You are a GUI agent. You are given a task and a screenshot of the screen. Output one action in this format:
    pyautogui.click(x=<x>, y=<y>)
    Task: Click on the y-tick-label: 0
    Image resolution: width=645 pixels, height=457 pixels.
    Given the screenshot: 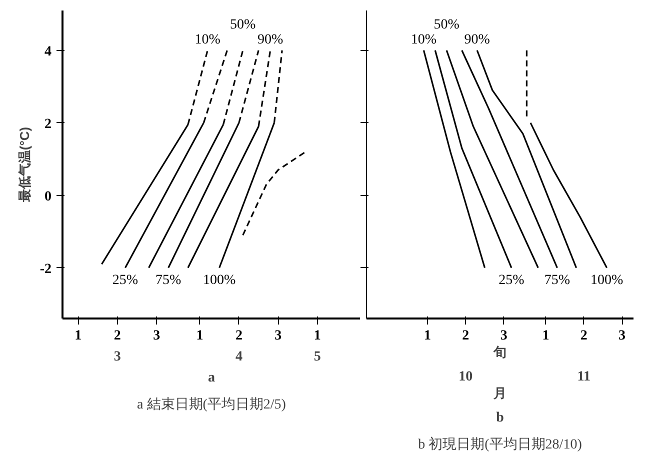 What is the action you would take?
    pyautogui.click(x=48, y=196)
    